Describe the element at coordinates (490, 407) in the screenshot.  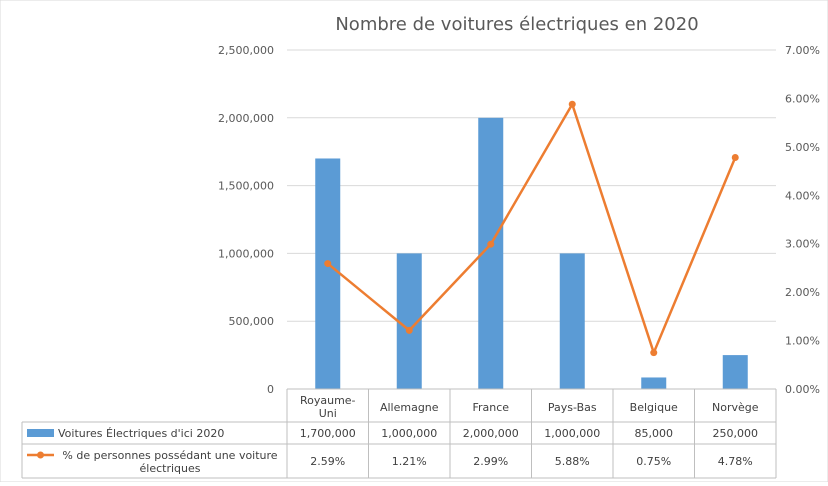
I see `x-tick-label: France` at that location.